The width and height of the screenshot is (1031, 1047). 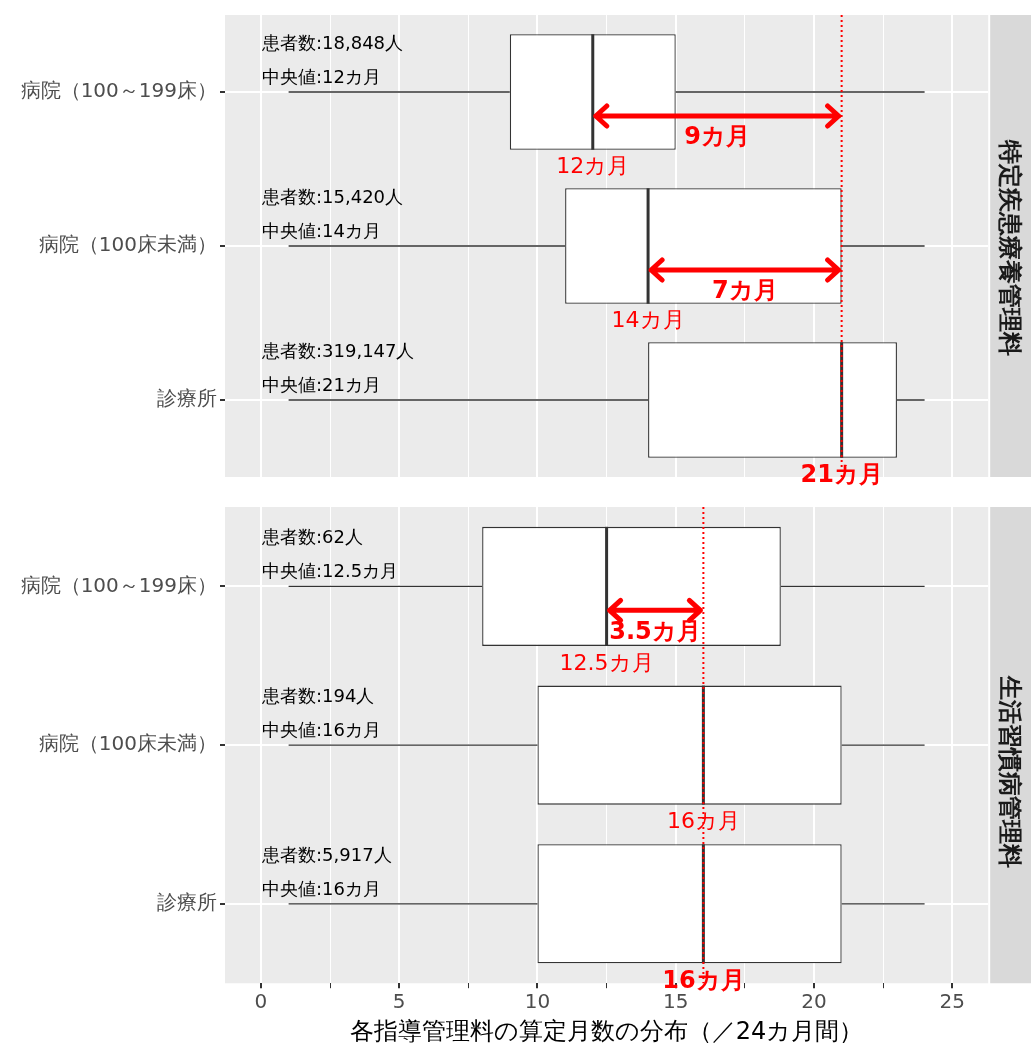 What do you see at coordinates (745, 290) in the screenshot?
I see `annotation: 7カ月` at bounding box center [745, 290].